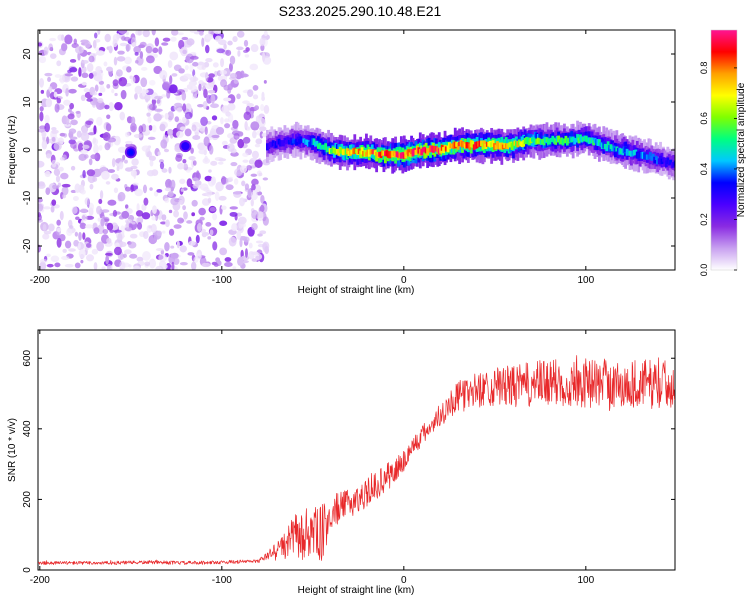 This screenshot has width=750, height=600. Describe the element at coordinates (27, 102) in the screenshot. I see `spectrogram-y-tick-label: 10` at that location.